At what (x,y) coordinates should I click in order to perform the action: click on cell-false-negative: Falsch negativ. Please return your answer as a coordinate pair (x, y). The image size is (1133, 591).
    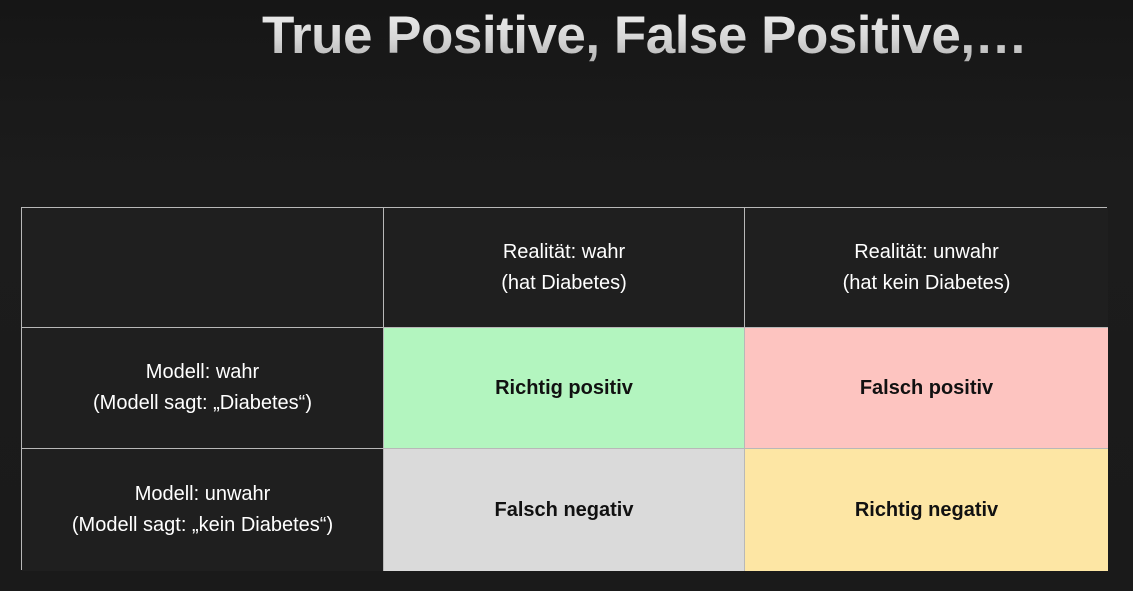
    Looking at the image, I should click on (564, 510).